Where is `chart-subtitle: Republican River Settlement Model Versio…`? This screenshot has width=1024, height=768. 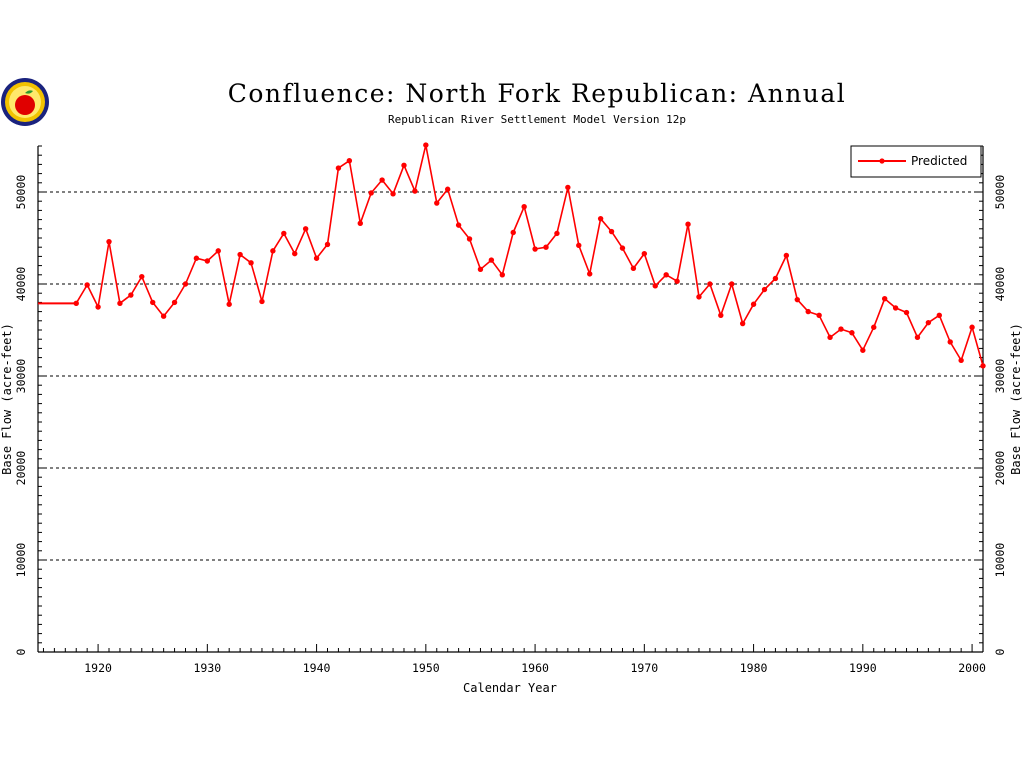 chart-subtitle: Republican River Settlement Model Versio… is located at coordinates (537, 119).